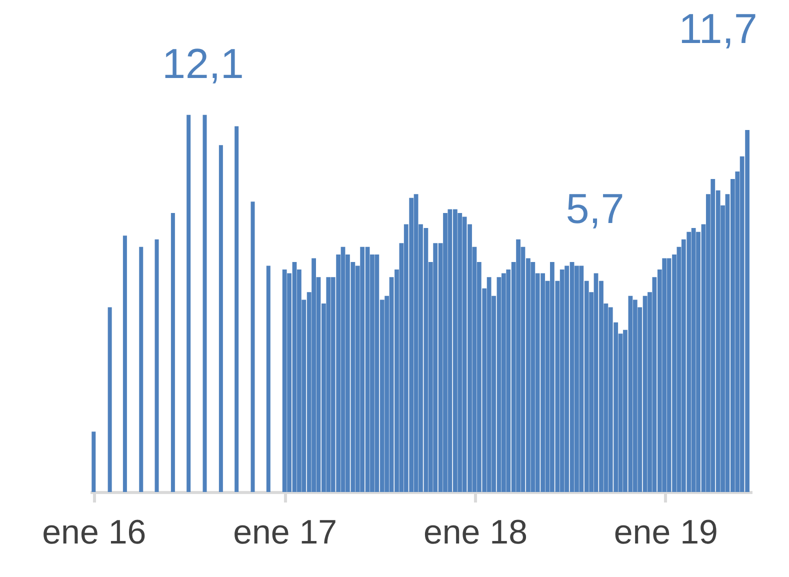  What do you see at coordinates (475, 533) in the screenshot?
I see `x-tick-label: ene 18` at bounding box center [475, 533].